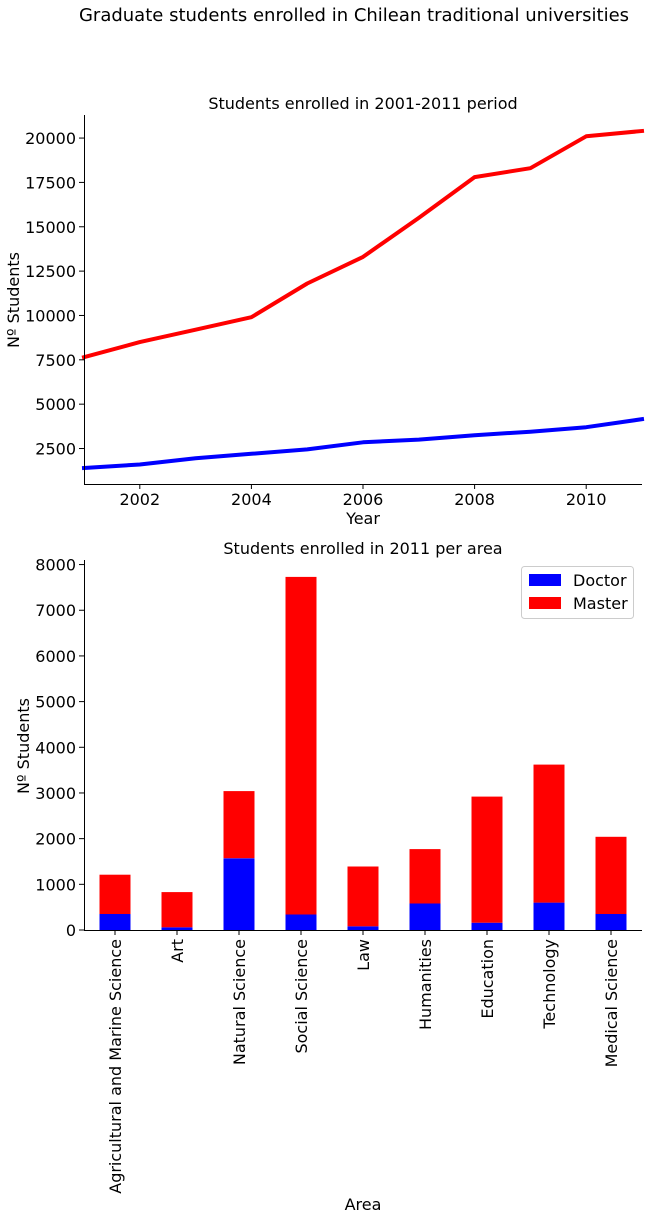 The image size is (652, 1220). What do you see at coordinates (50, 182) in the screenshot?
I see `y-tick-label: 17500` at bounding box center [50, 182].